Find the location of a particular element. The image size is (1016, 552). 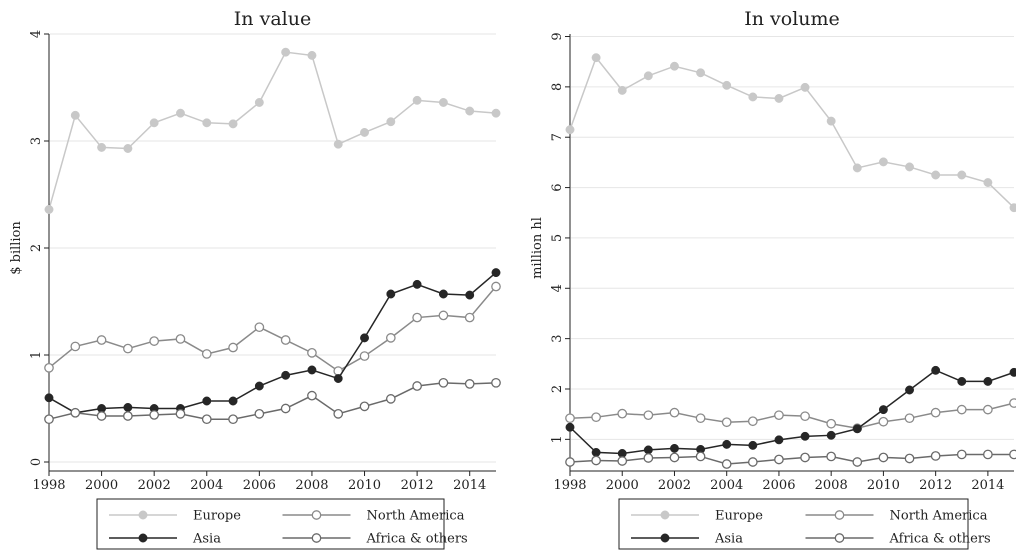

data-point-asia-2009 is located at coordinates (338, 378).